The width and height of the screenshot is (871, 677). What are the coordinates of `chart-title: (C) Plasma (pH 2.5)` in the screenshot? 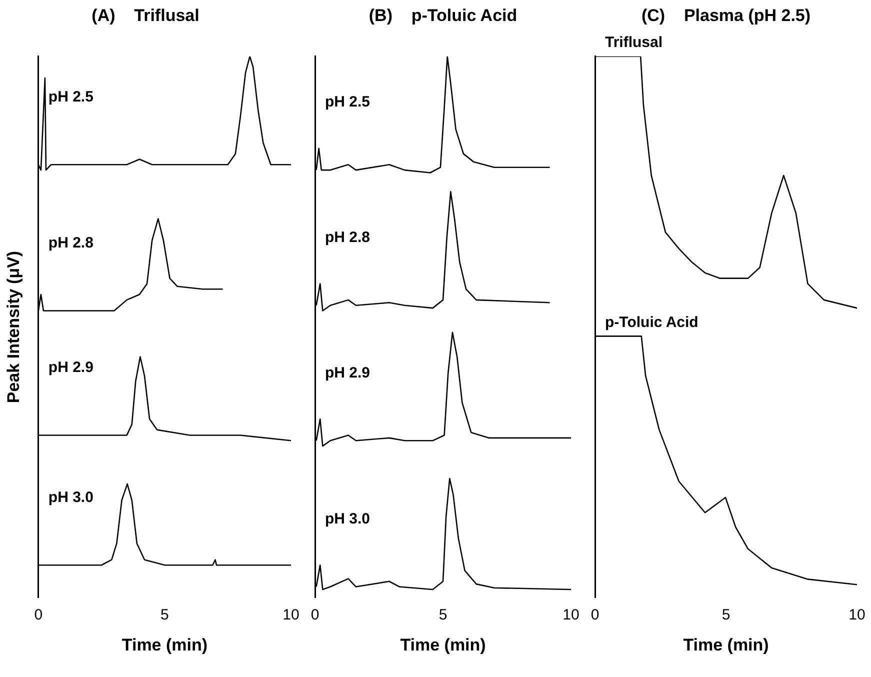 It's located at (726, 15).